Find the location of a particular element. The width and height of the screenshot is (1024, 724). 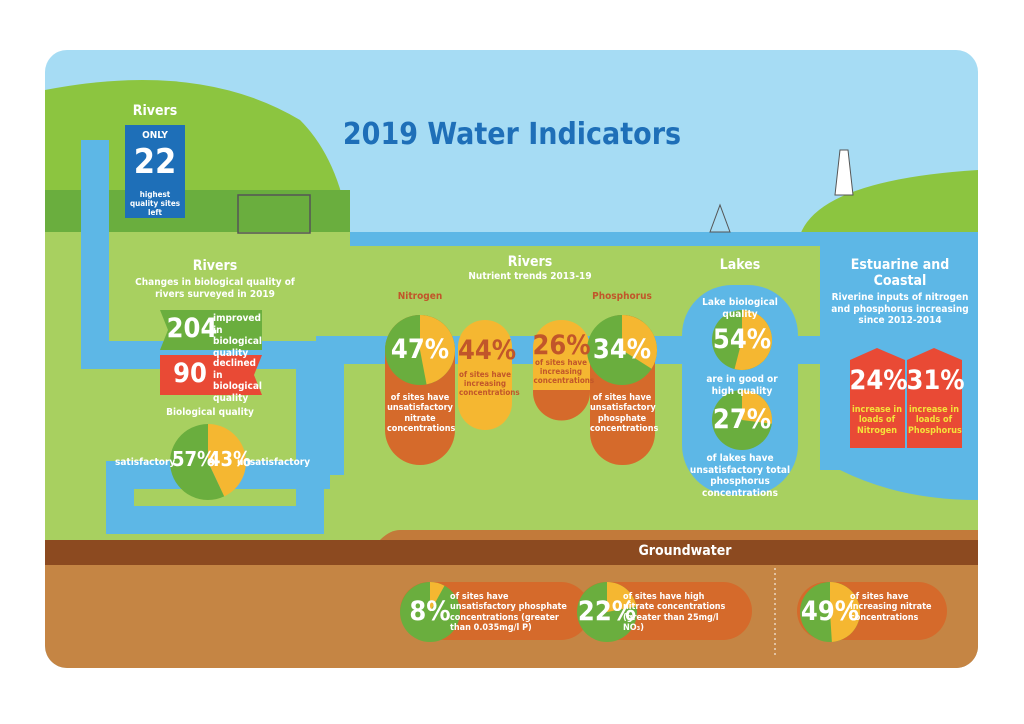

pie-value: 27% is located at coordinates (742, 419).